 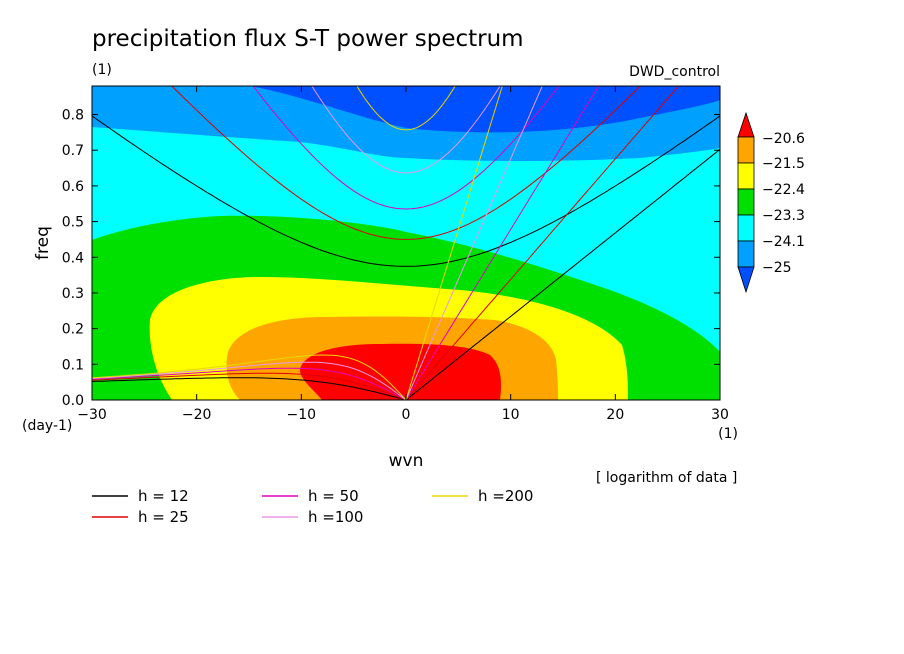 What do you see at coordinates (783, 190) in the screenshot?
I see `colorbar-label-3: −22.4` at bounding box center [783, 190].